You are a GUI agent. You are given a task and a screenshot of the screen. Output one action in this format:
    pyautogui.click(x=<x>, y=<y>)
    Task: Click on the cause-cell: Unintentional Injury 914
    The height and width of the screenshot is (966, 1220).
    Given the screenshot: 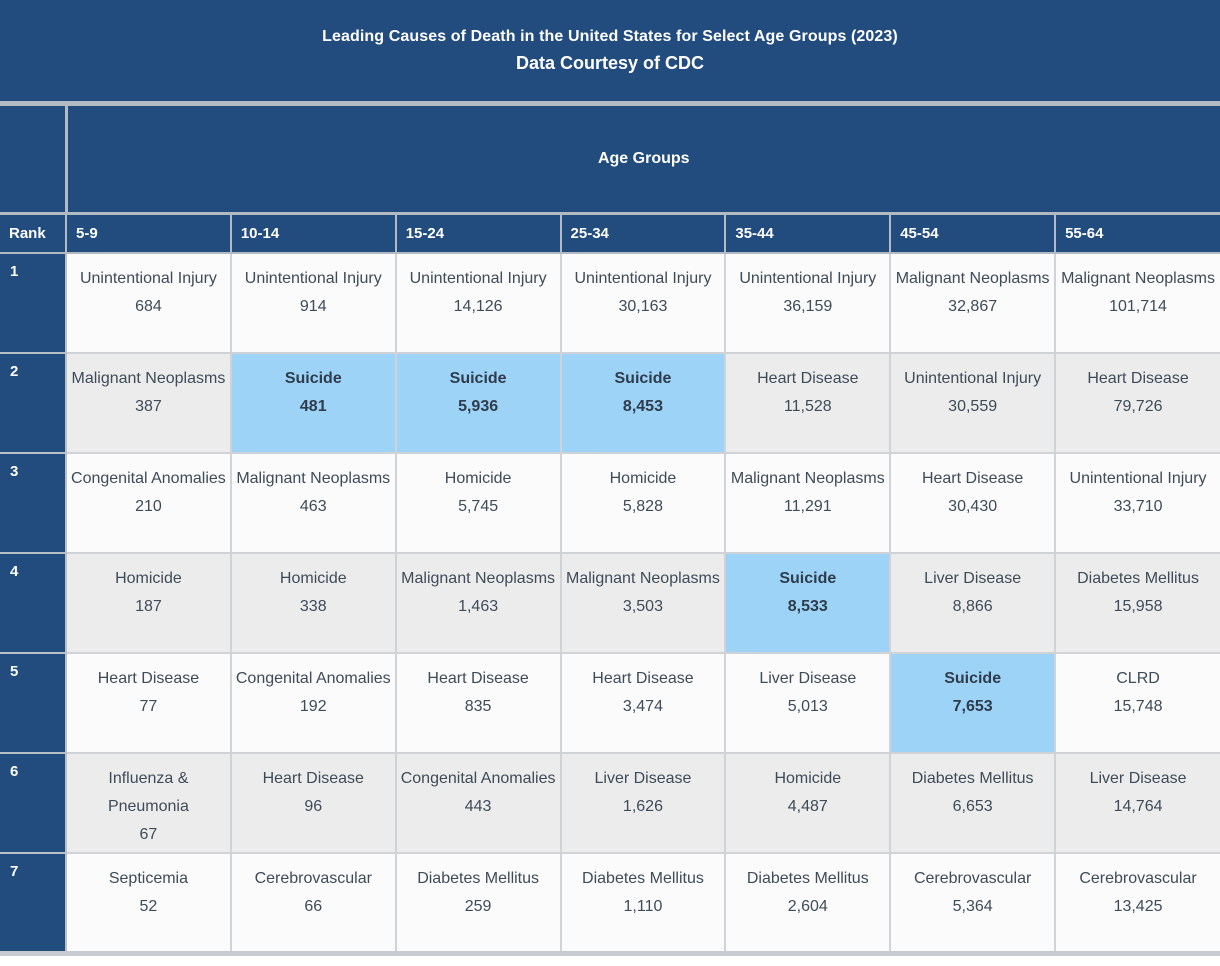 What is the action you would take?
    pyautogui.click(x=313, y=303)
    